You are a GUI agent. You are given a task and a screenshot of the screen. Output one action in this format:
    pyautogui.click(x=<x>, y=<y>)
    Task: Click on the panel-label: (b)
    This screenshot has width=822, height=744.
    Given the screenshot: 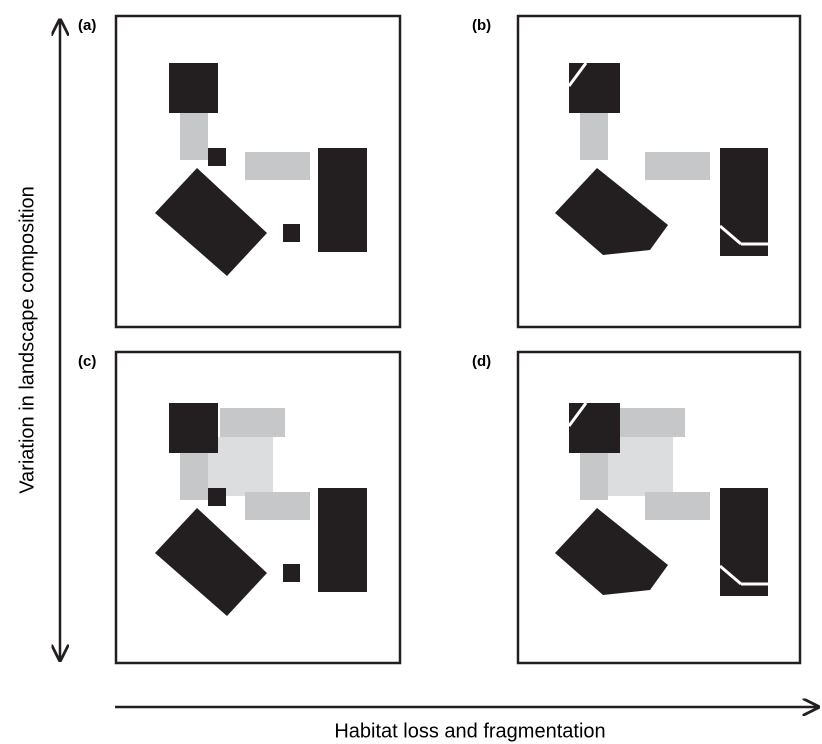 What is the action you would take?
    pyautogui.click(x=481, y=25)
    